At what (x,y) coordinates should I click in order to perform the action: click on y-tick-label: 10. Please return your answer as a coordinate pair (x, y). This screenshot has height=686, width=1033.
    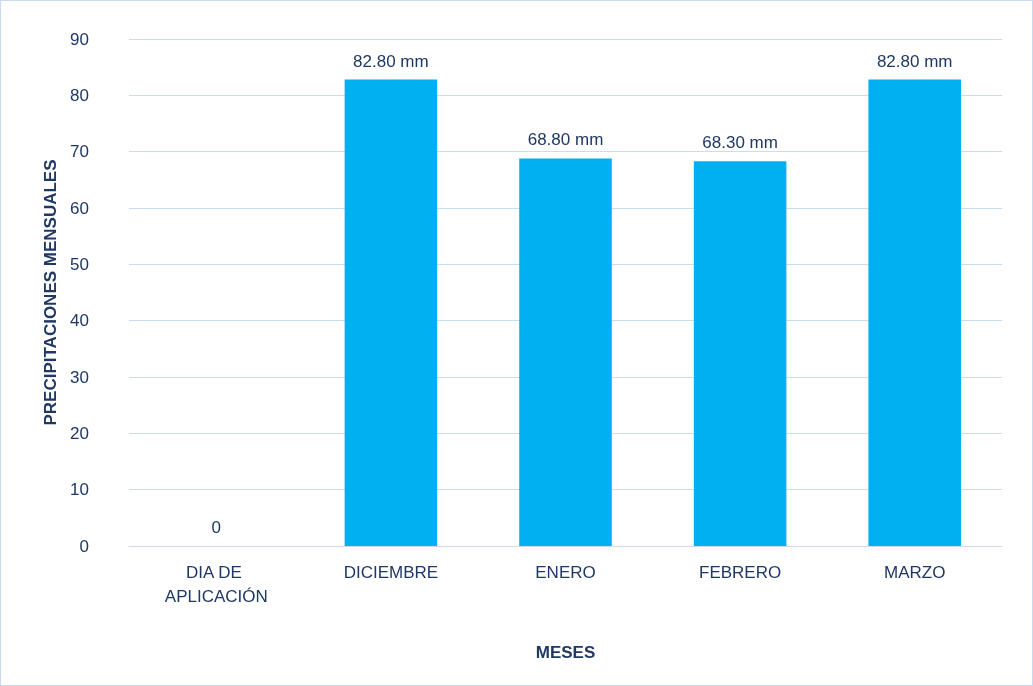
    Looking at the image, I should click on (79, 490).